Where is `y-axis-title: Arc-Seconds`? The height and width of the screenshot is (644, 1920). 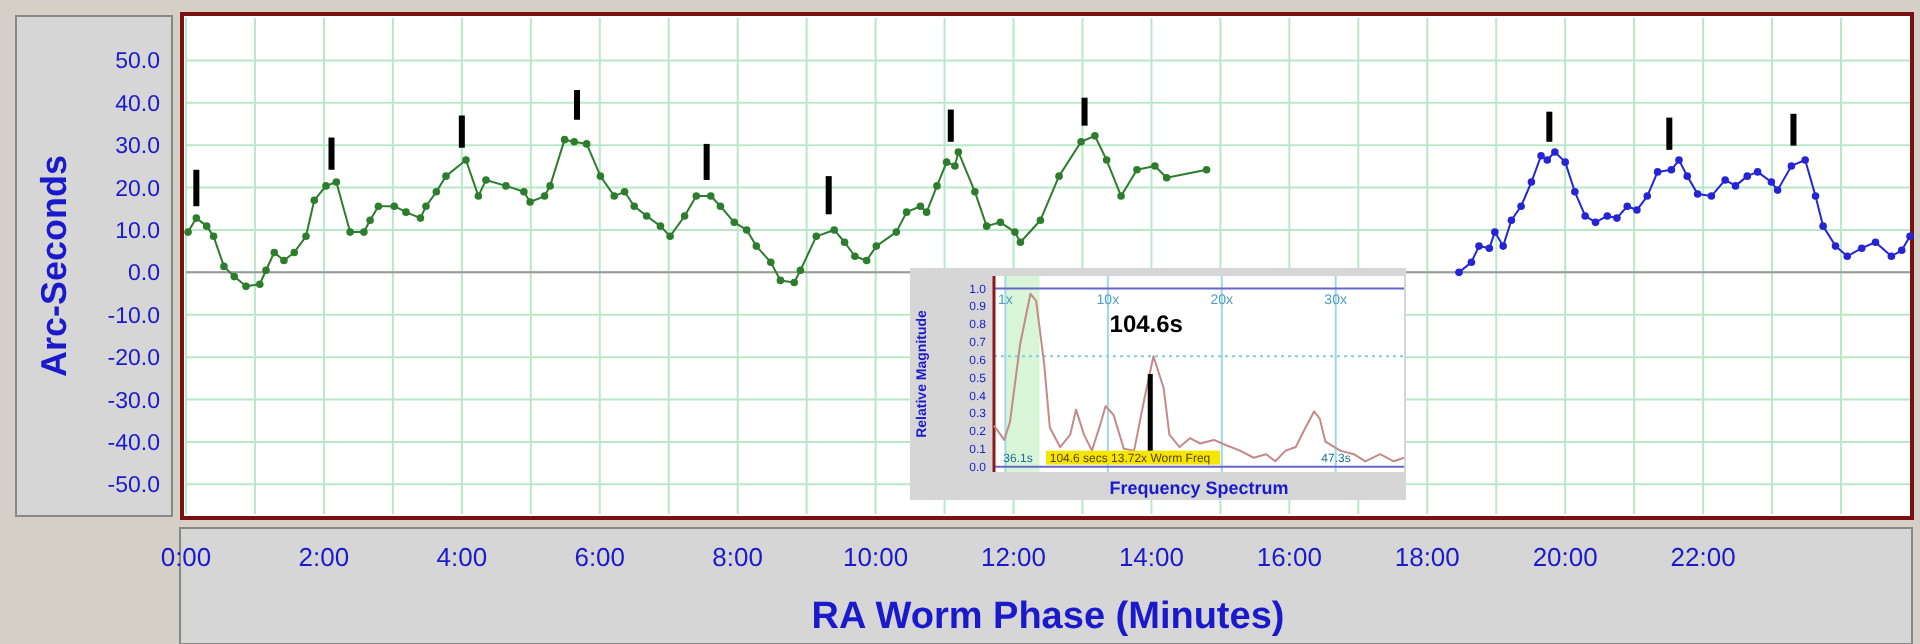 y-axis-title: Arc-Seconds is located at coordinates (54, 266).